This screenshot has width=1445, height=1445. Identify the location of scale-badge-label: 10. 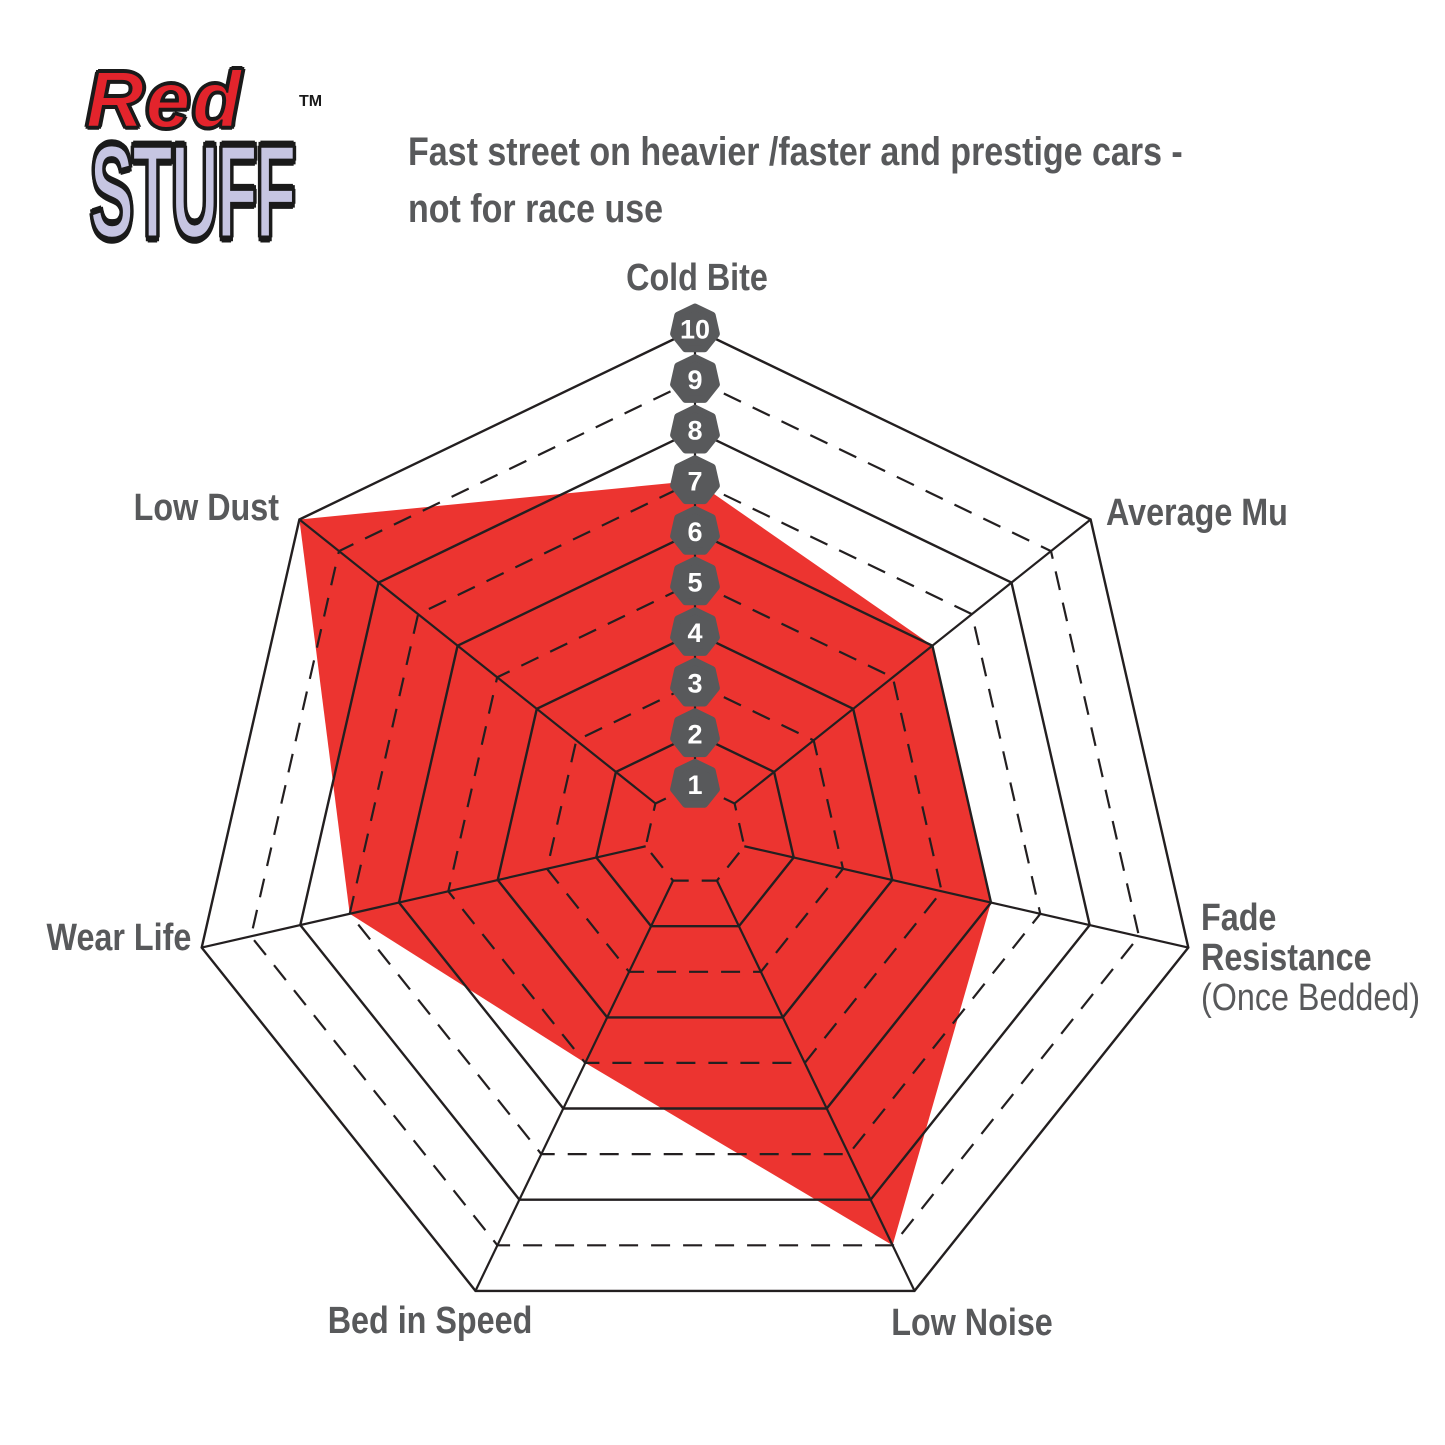
(695, 330).